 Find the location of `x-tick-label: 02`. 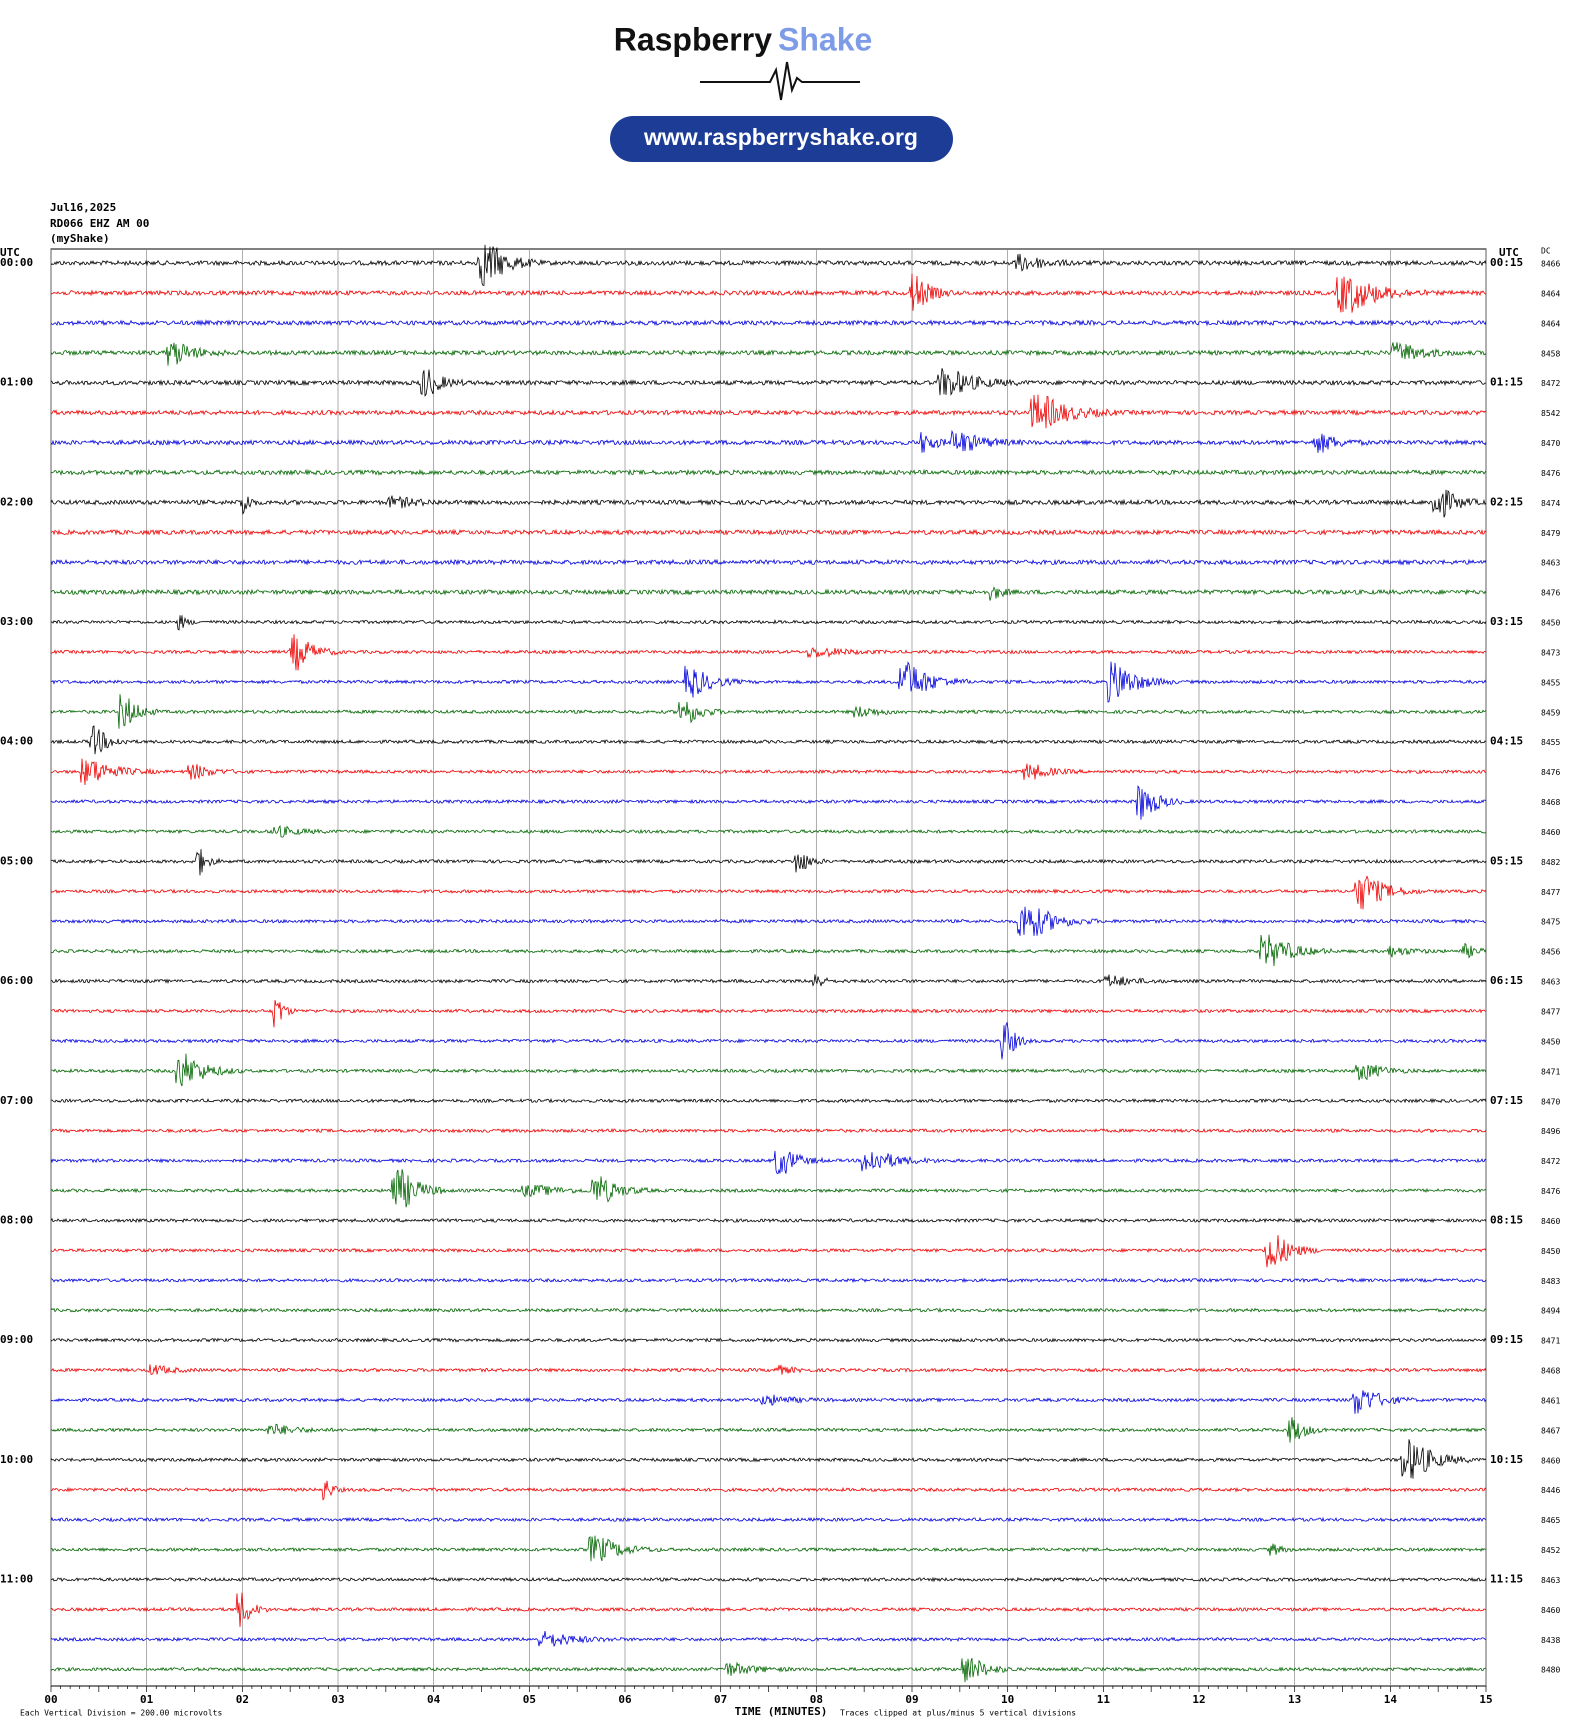

x-tick-label: 02 is located at coordinates (242, 1699).